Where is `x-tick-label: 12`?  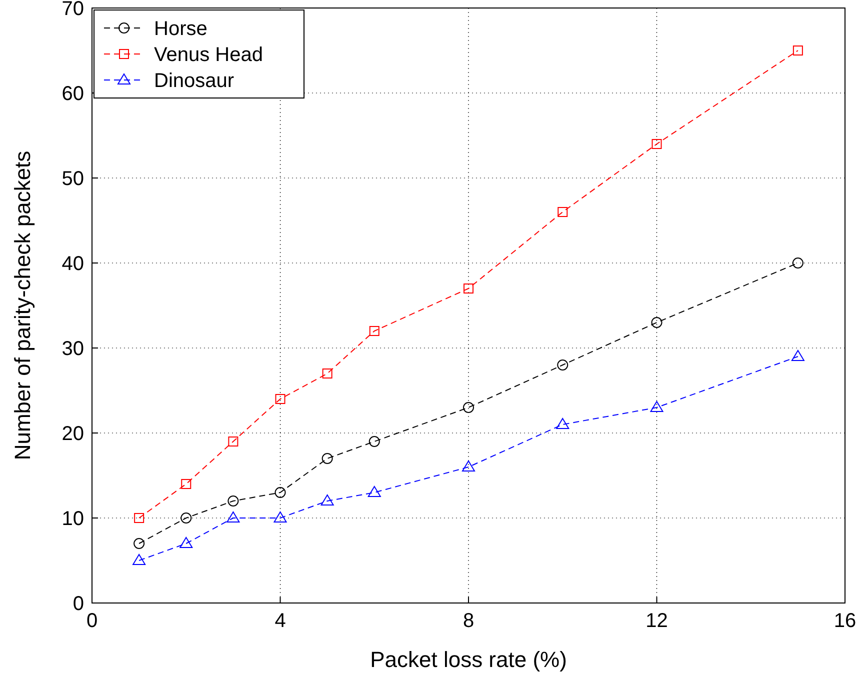 x-tick-label: 12 is located at coordinates (657, 621).